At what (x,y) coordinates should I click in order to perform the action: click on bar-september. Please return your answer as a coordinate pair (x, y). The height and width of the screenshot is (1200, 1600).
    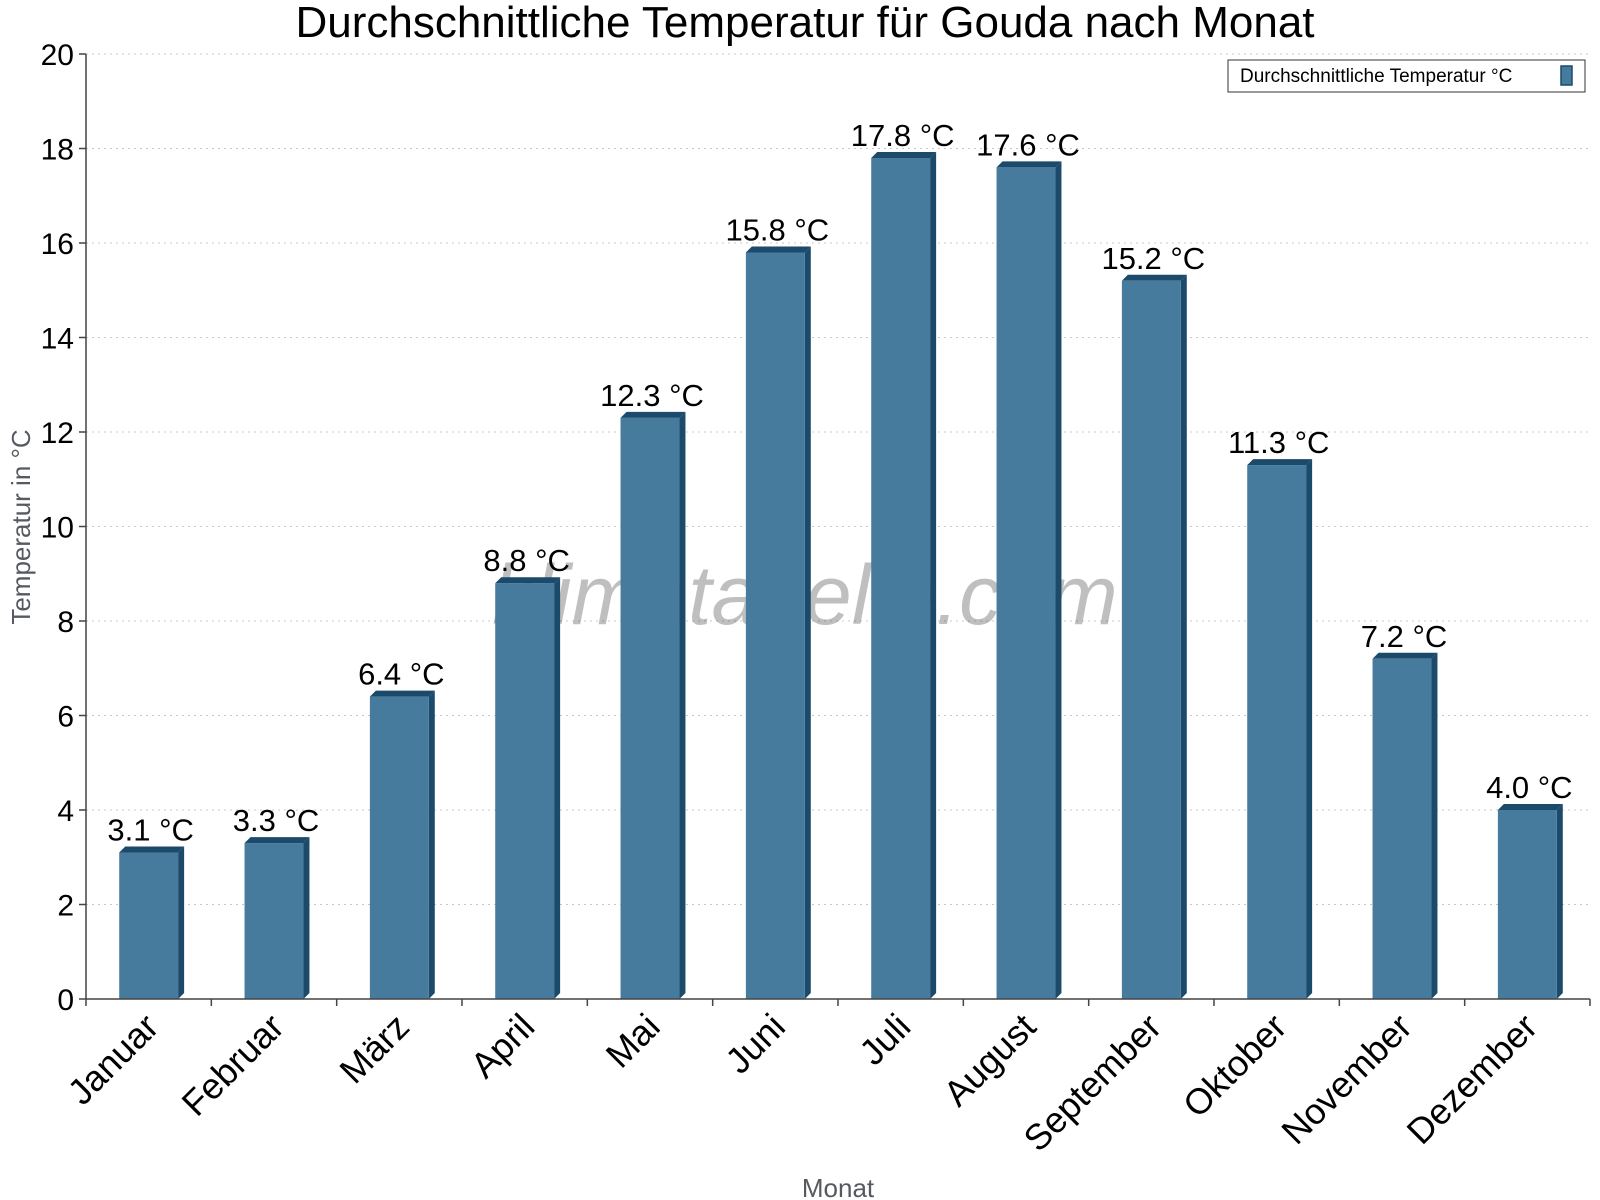
    Looking at the image, I should click on (1154, 636).